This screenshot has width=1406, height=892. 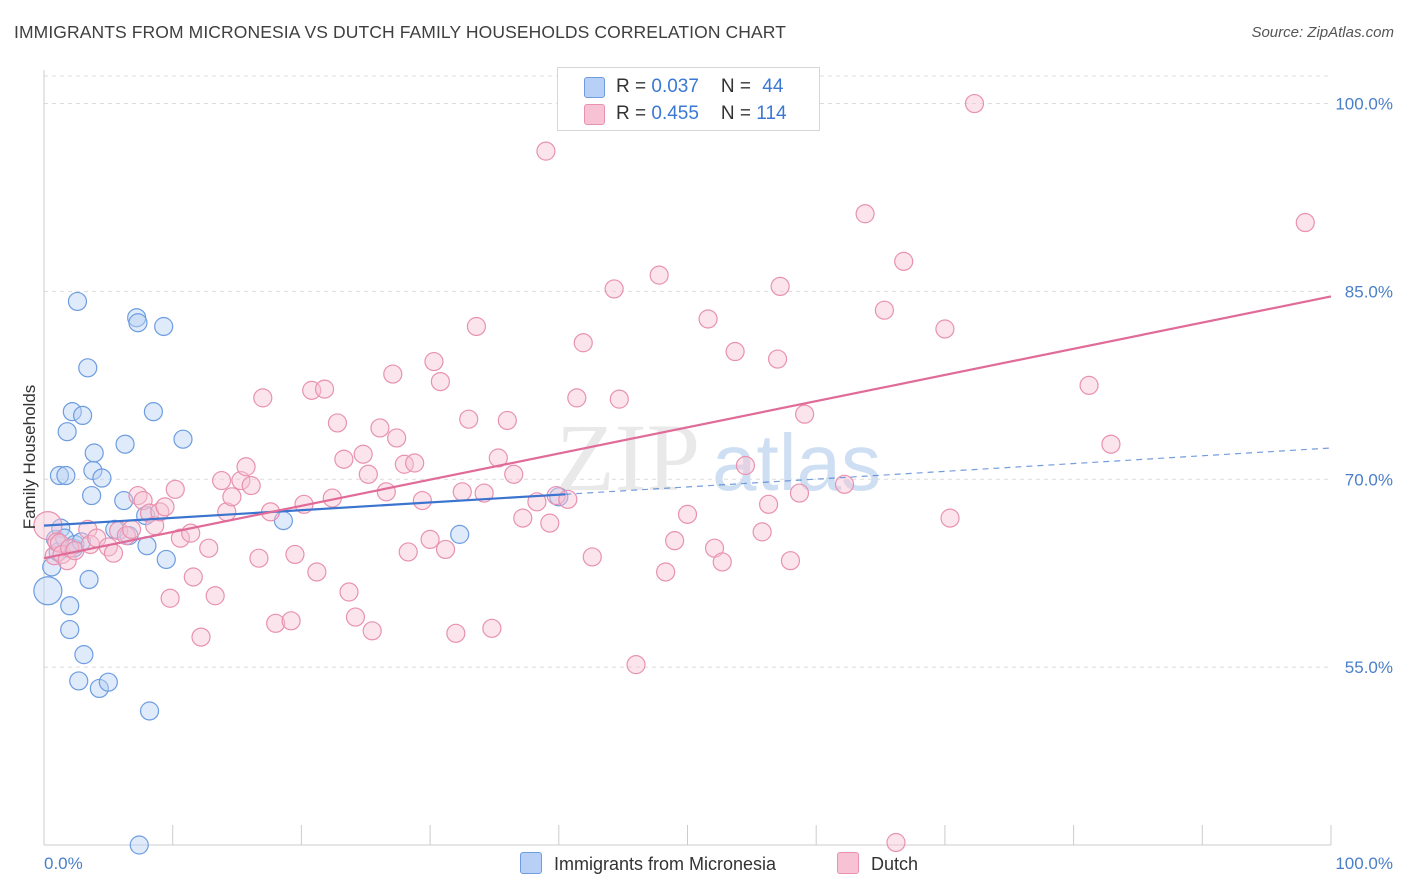 What do you see at coordinates (648, 864) in the screenshot?
I see `legend-item-micronesia: Immigrants from Micronesia` at bounding box center [648, 864].